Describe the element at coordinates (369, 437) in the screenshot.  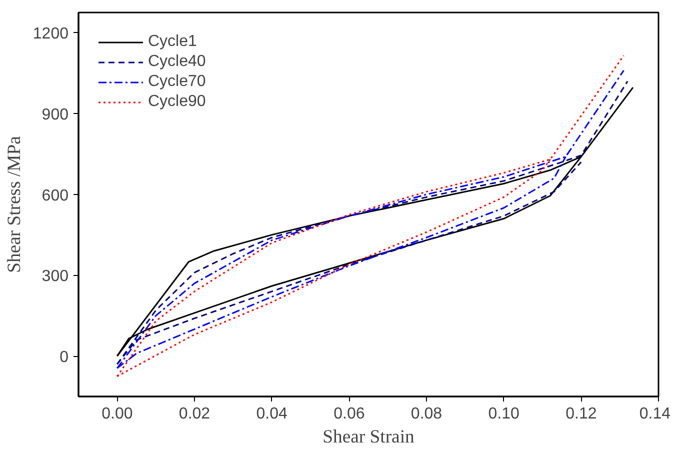
I see `x-axis-title: Shear Strain` at that location.